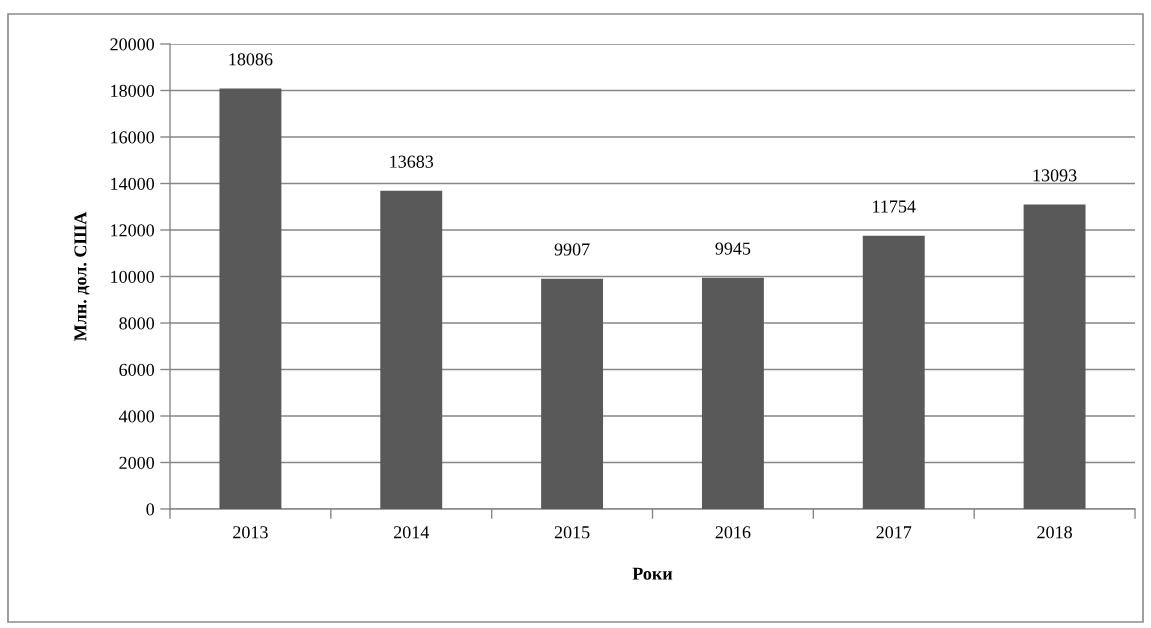  Describe the element at coordinates (82, 276) in the screenshot. I see `y-axis-title: Млн. дол. США` at that location.